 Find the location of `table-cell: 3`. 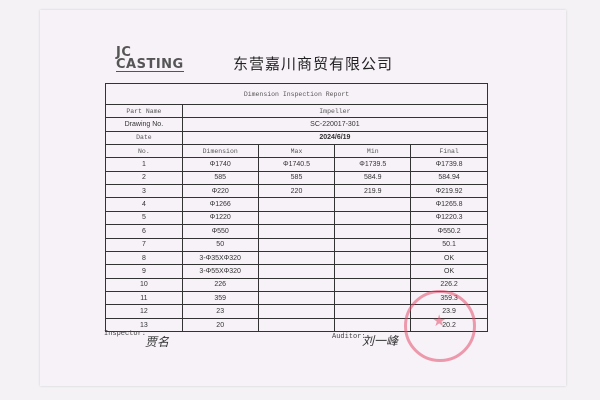

table-cell: 3 is located at coordinates (144, 191).